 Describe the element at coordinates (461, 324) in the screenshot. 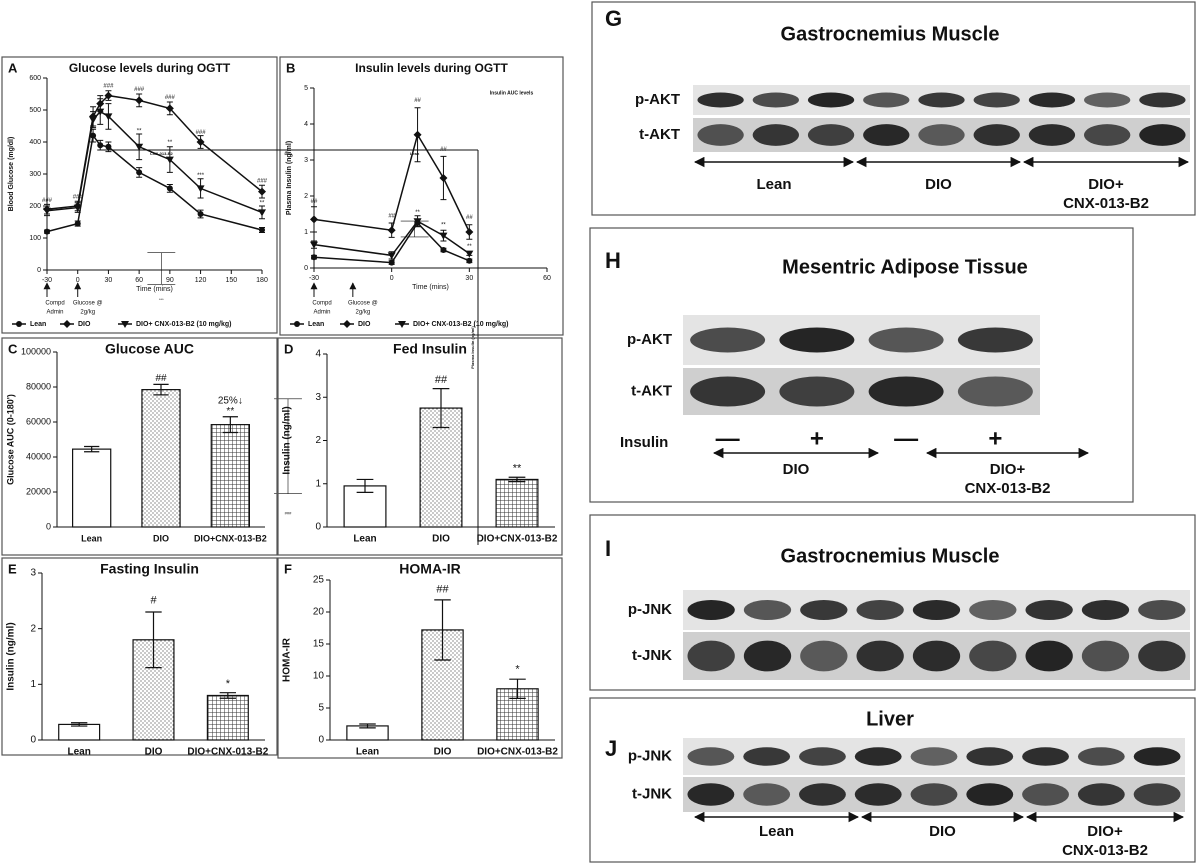

I see `legend-label: DIO+ CNX-013-B2 (10 mg/kg)` at that location.